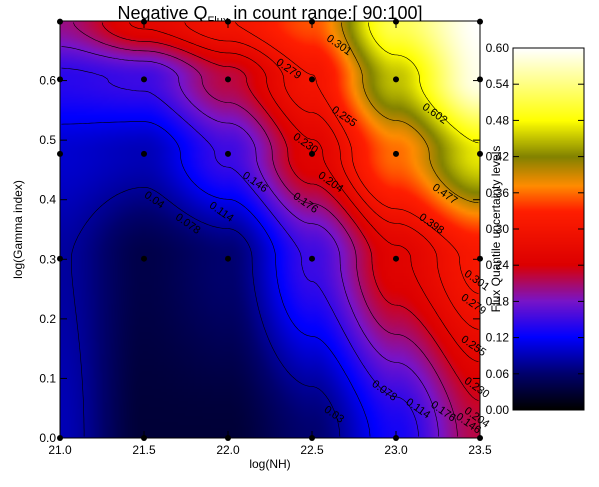 The image size is (599, 487). What do you see at coordinates (498, 48) in the screenshot?
I see `cb-tick-label-10: 0.60` at bounding box center [498, 48].